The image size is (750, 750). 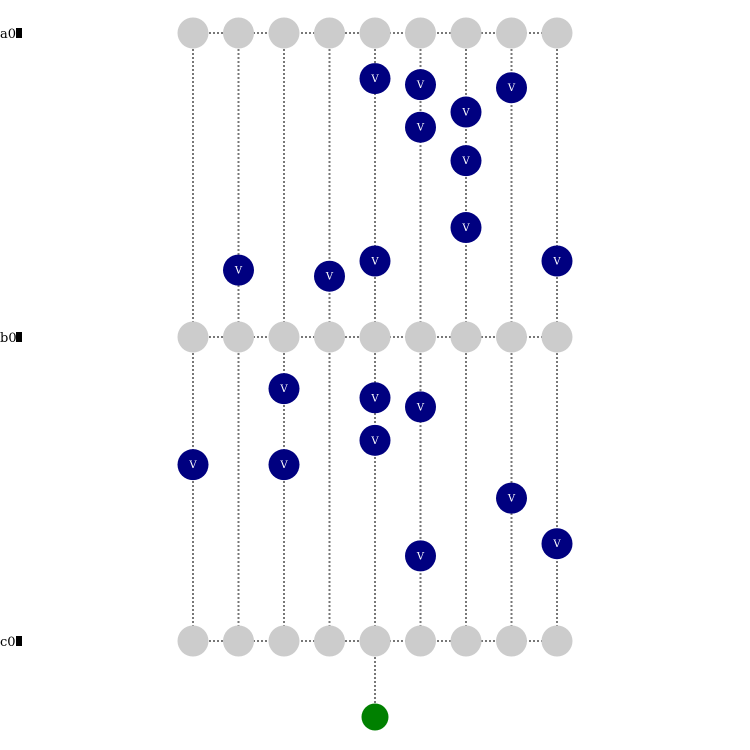 I want to click on terminal-node, so click(x=375, y=717).